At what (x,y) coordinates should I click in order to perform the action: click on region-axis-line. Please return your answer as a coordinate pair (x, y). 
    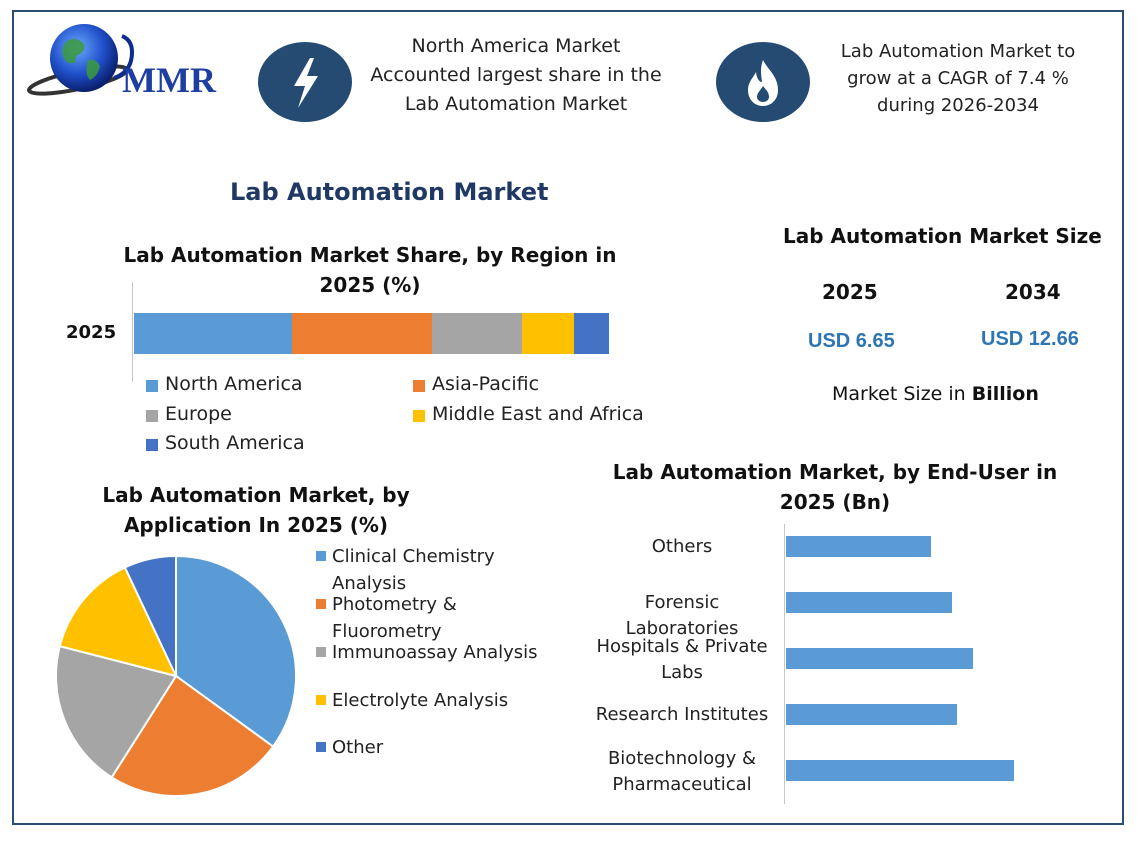
    Looking at the image, I should click on (132, 332).